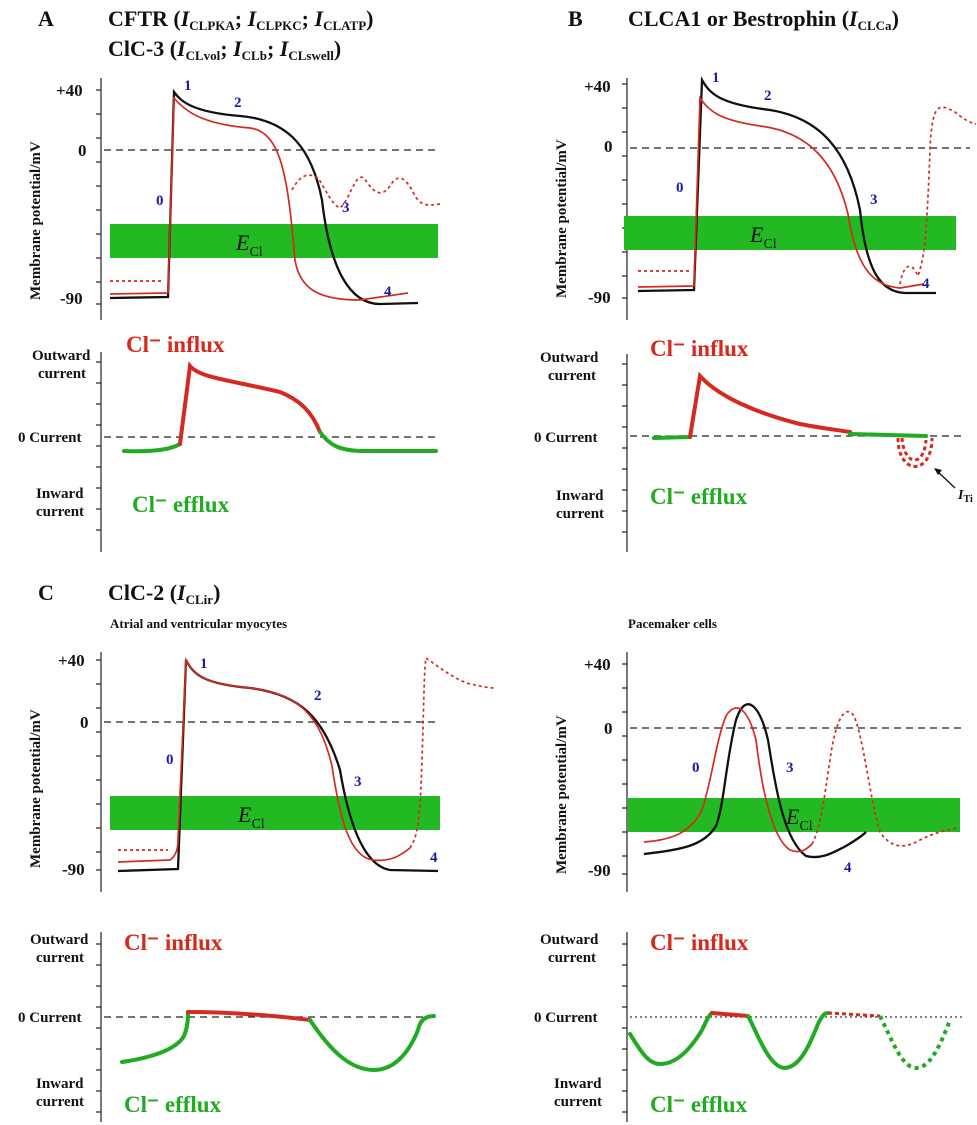 This screenshot has width=977, height=1125. Describe the element at coordinates (60, 494) in the screenshot. I see `panel-a-inward: Inward` at that location.